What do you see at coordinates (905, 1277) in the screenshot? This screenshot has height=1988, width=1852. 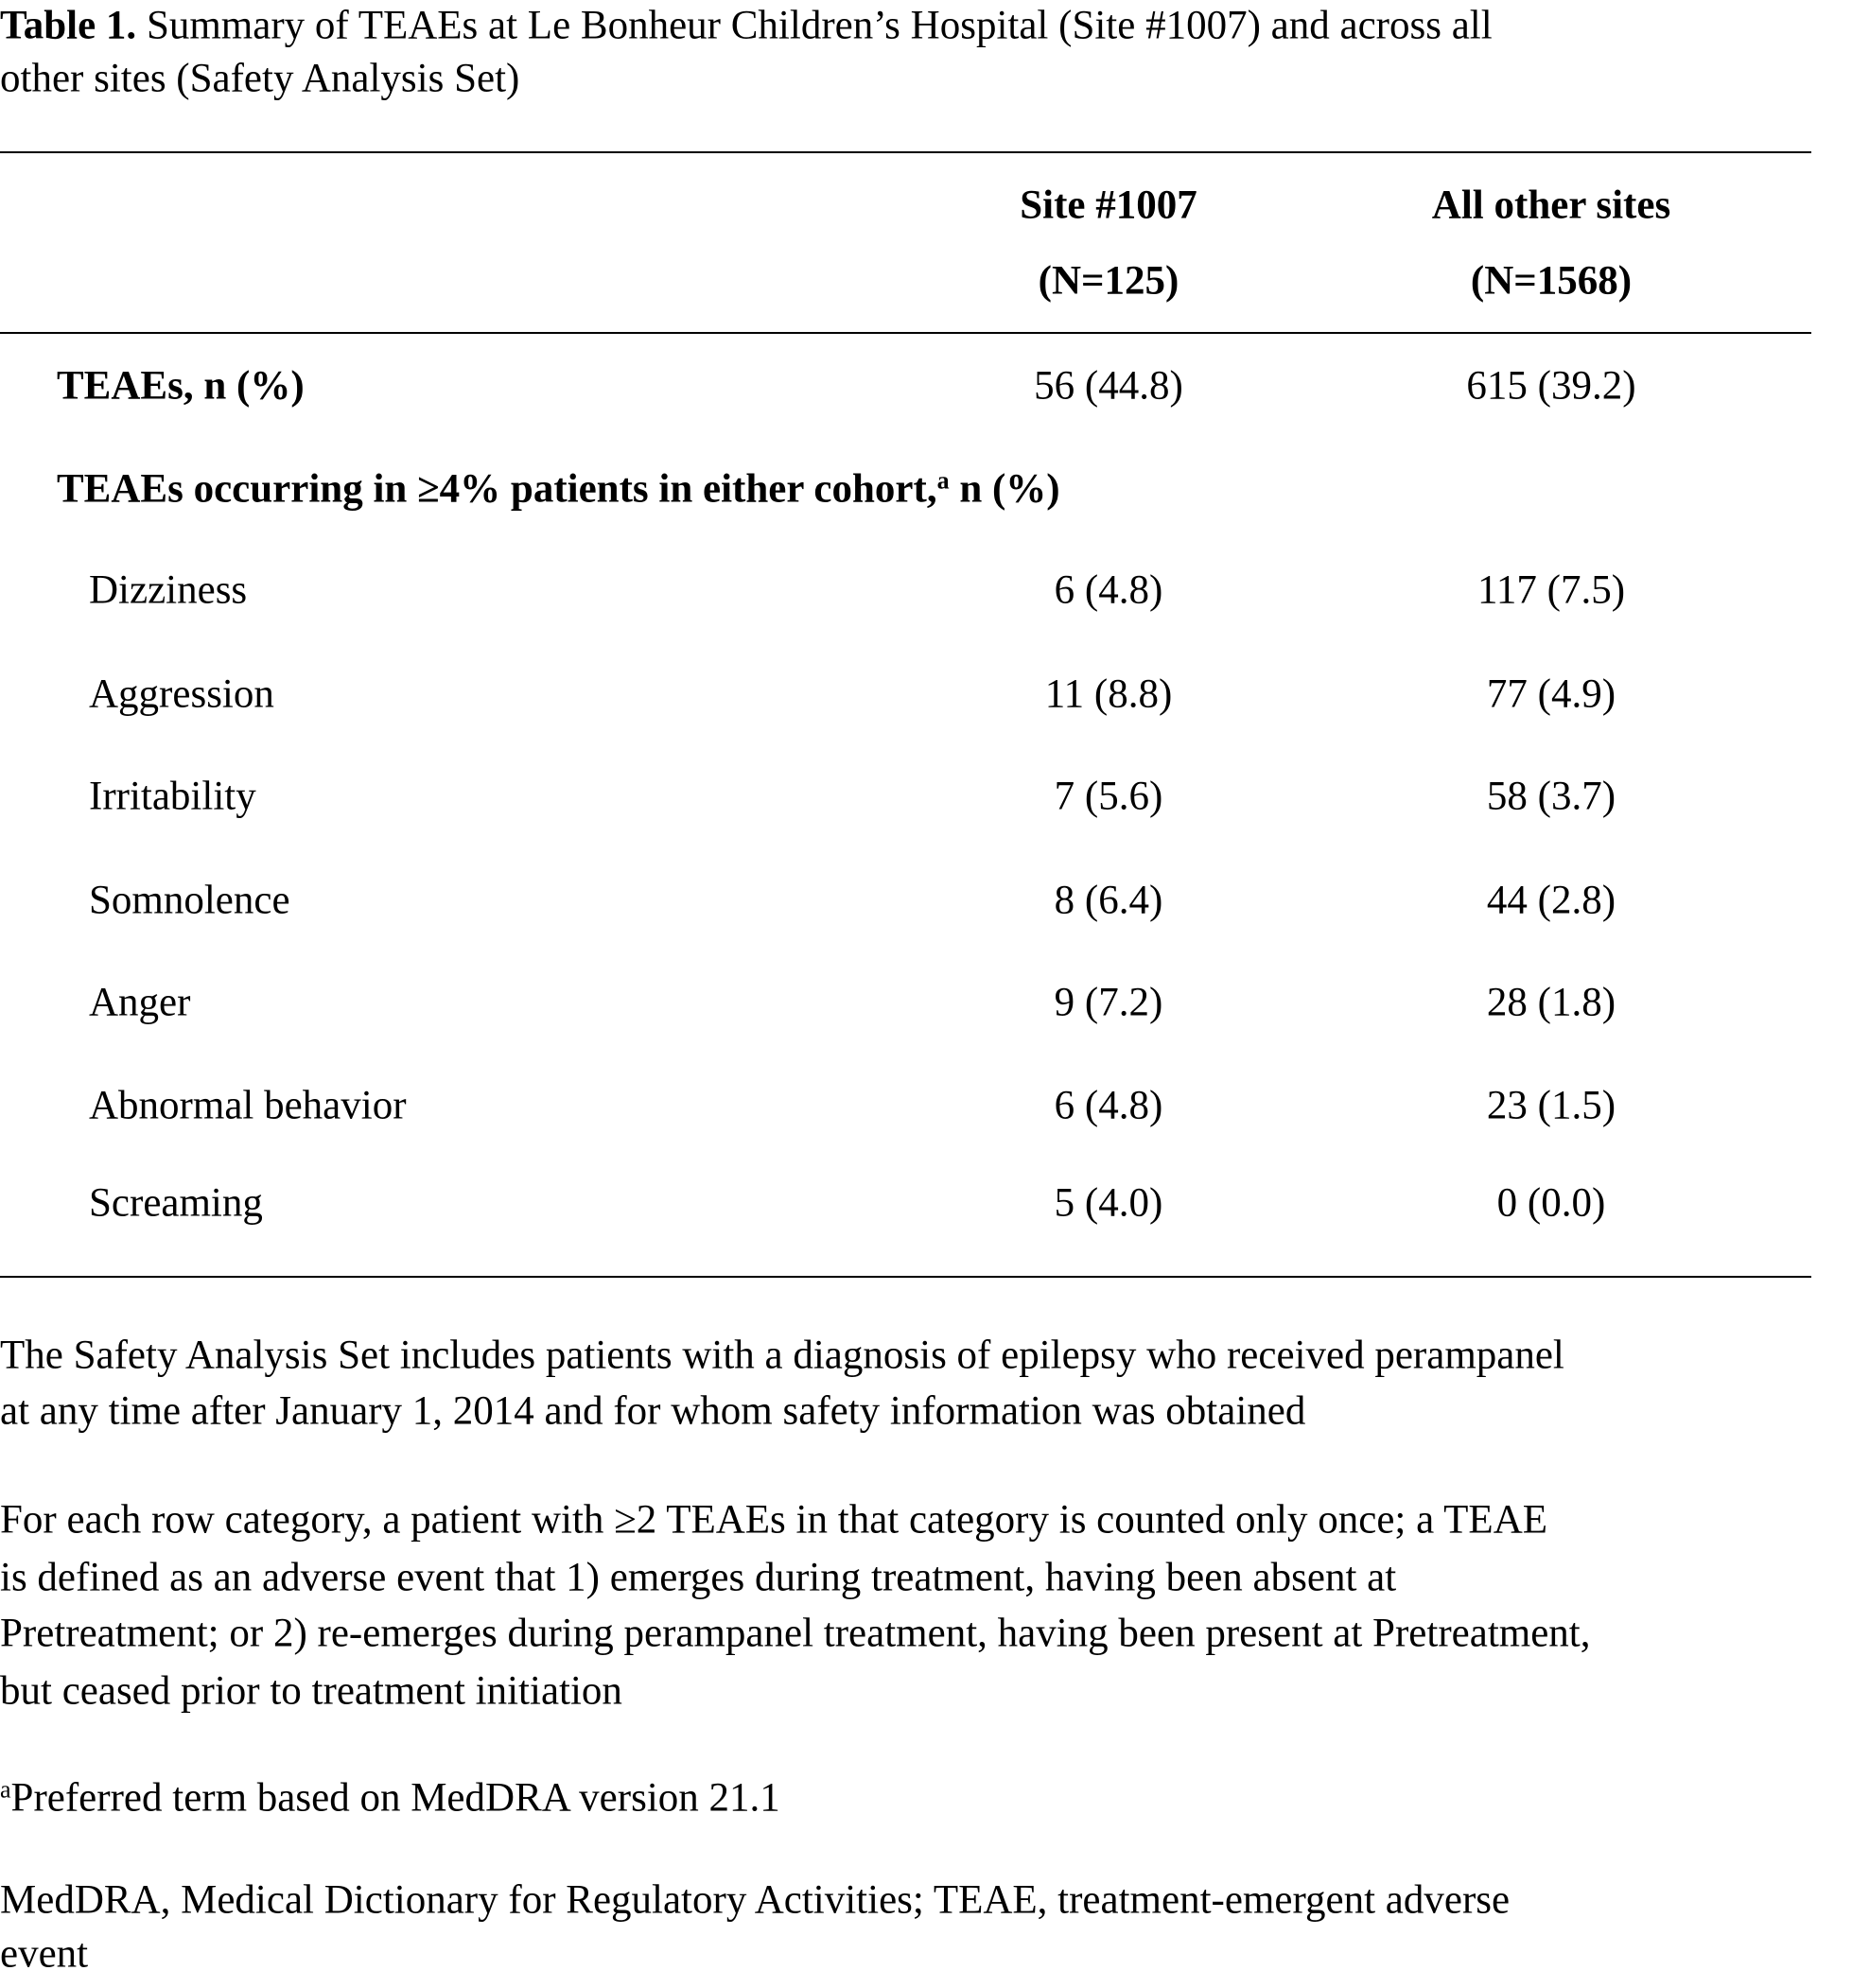 I see `bottom-rule` at bounding box center [905, 1277].